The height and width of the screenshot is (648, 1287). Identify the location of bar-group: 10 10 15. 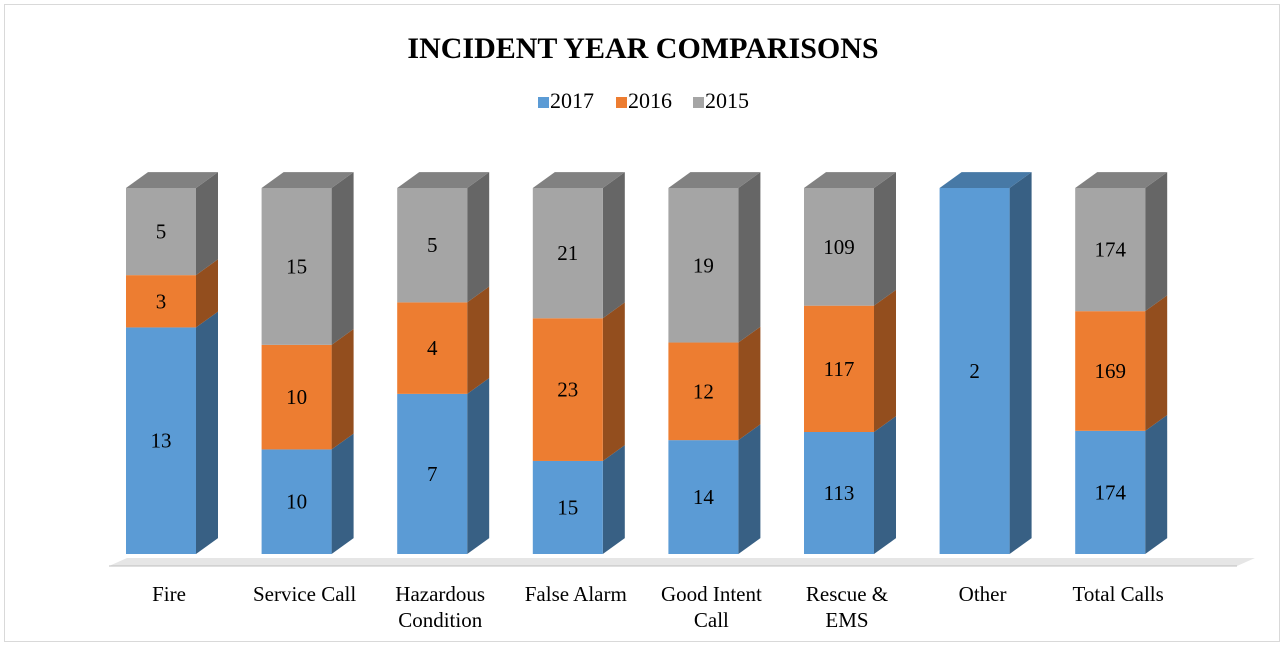
(307, 363).